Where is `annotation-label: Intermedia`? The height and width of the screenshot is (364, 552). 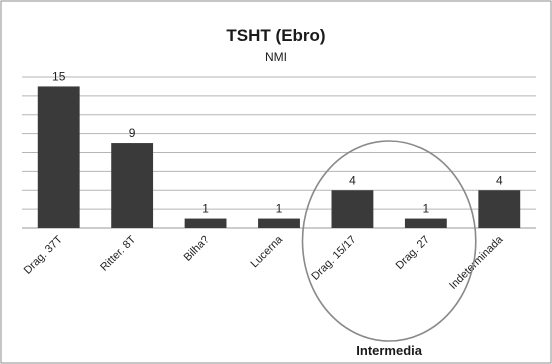
annotation-label: Intermedia is located at coordinates (389, 350).